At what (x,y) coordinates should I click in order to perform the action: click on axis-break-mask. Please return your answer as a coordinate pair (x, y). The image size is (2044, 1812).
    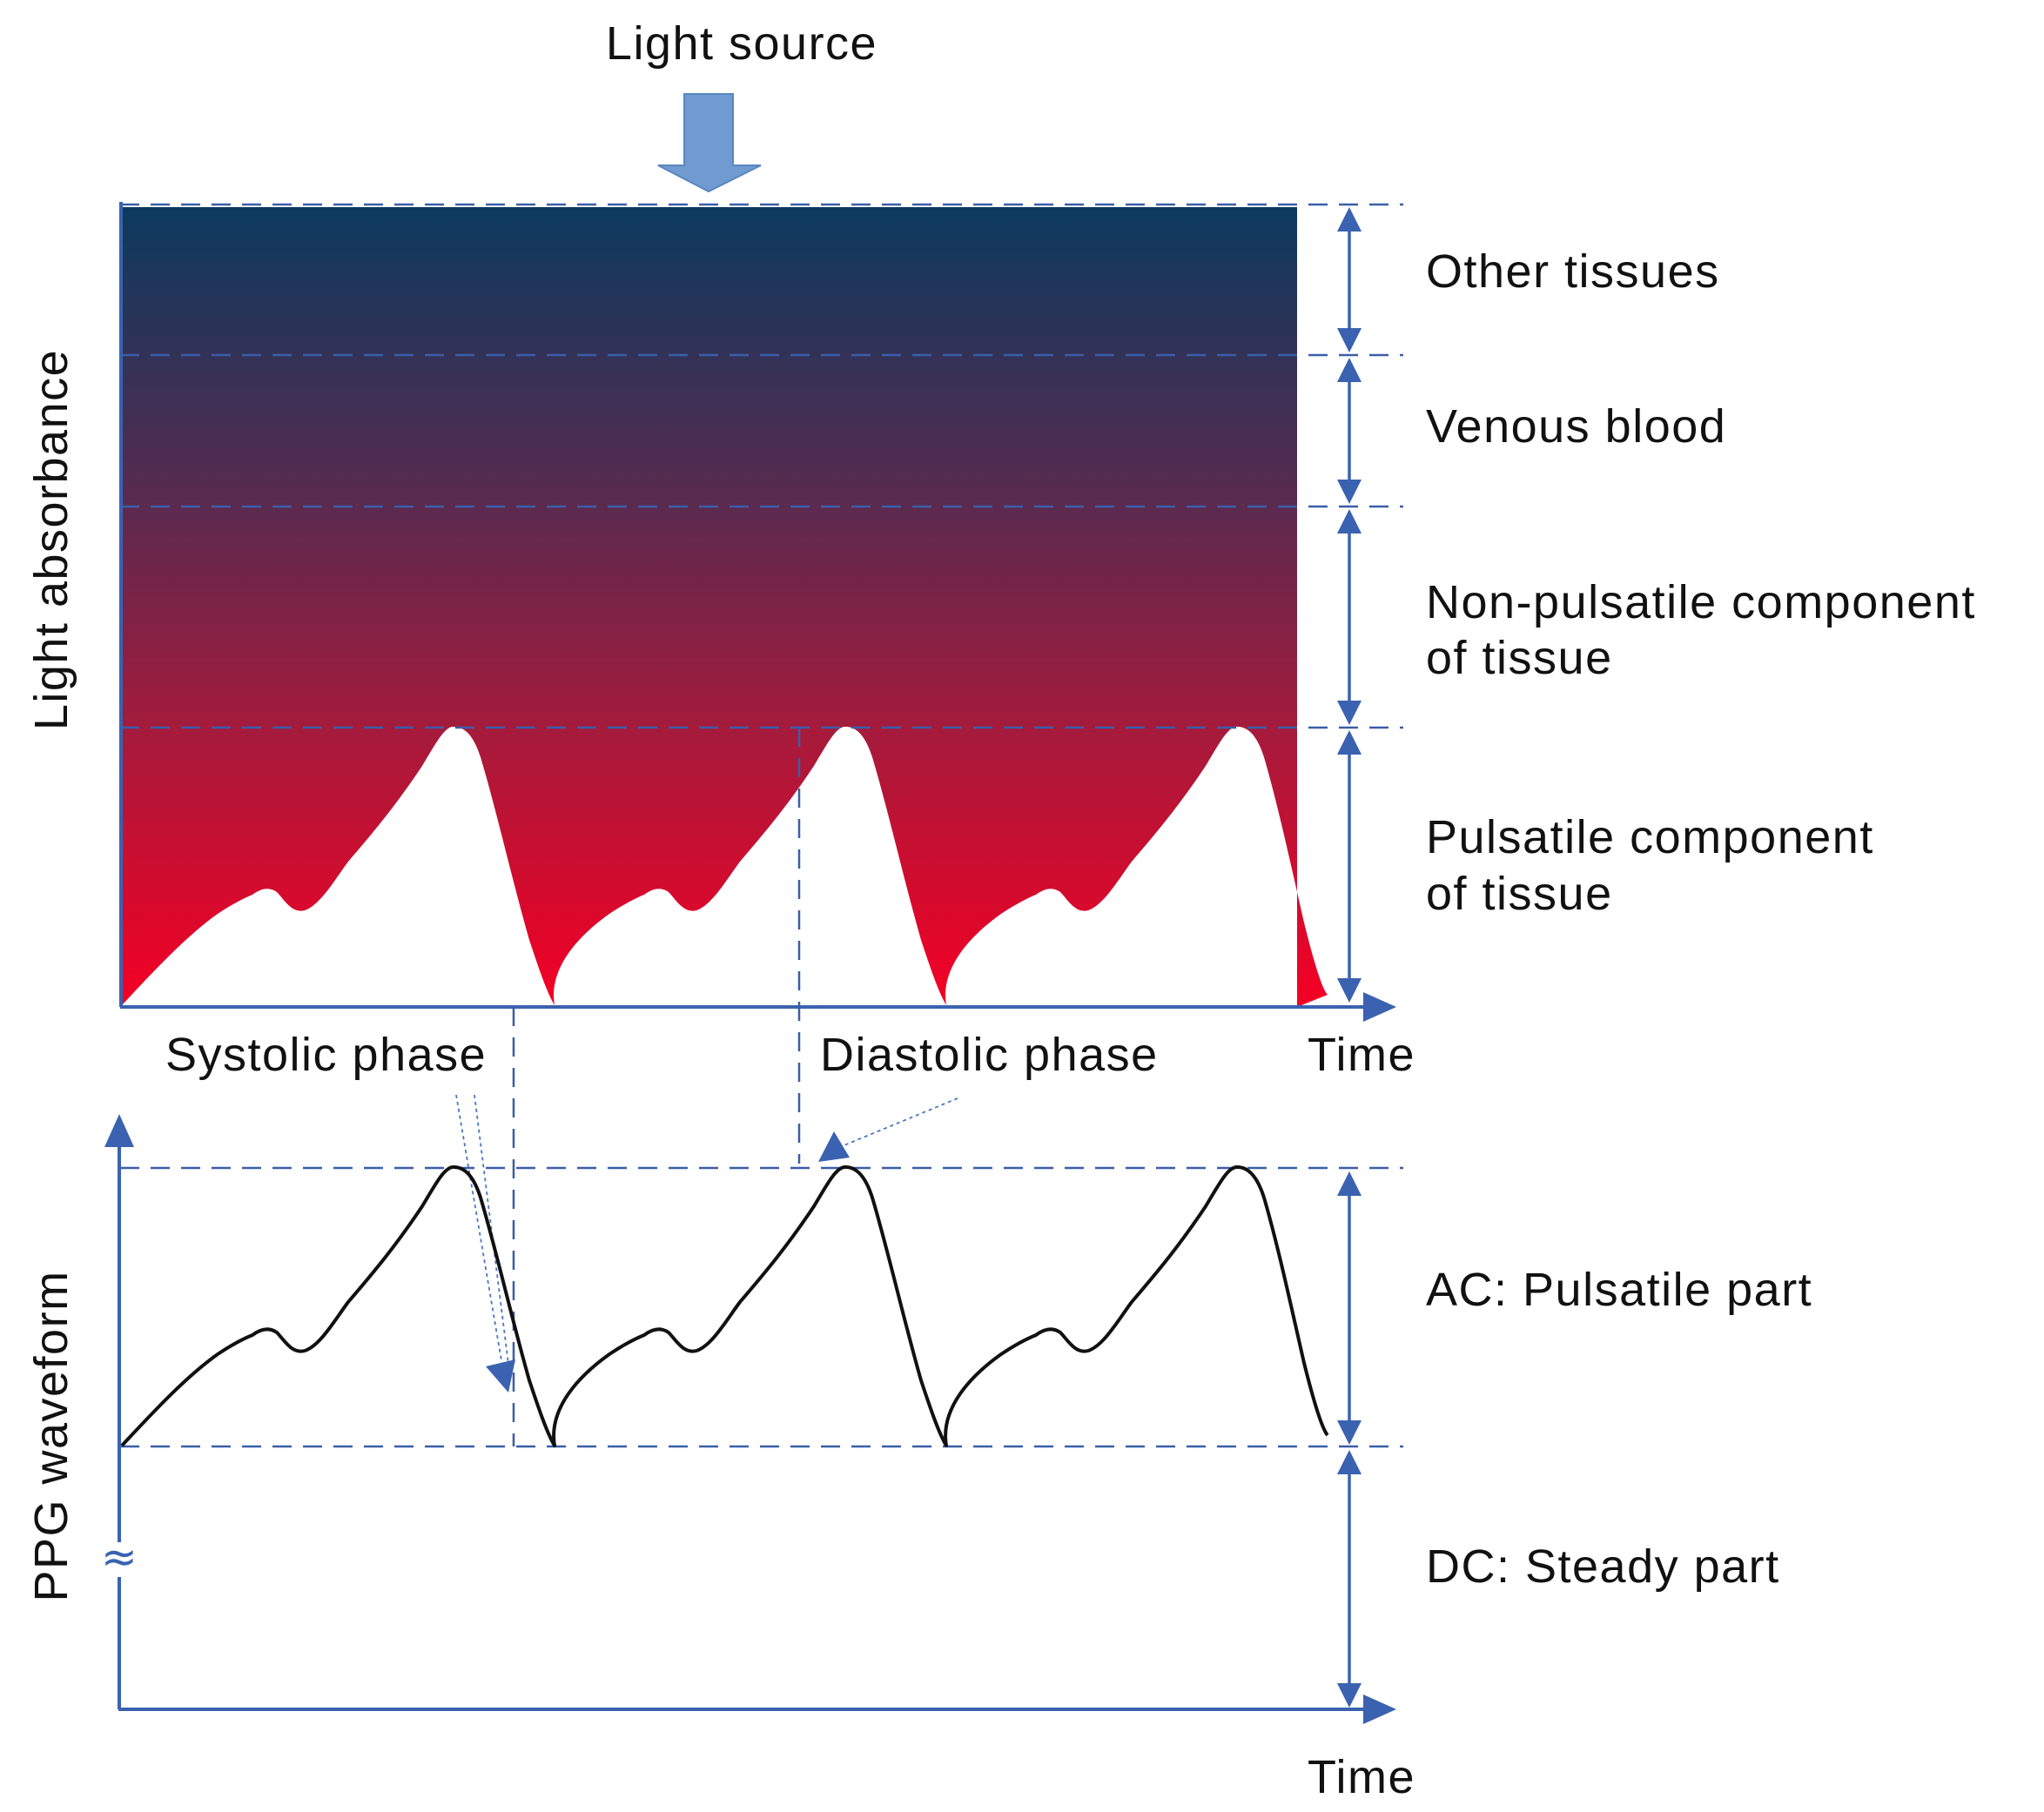
    Looking at the image, I should click on (119, 1559).